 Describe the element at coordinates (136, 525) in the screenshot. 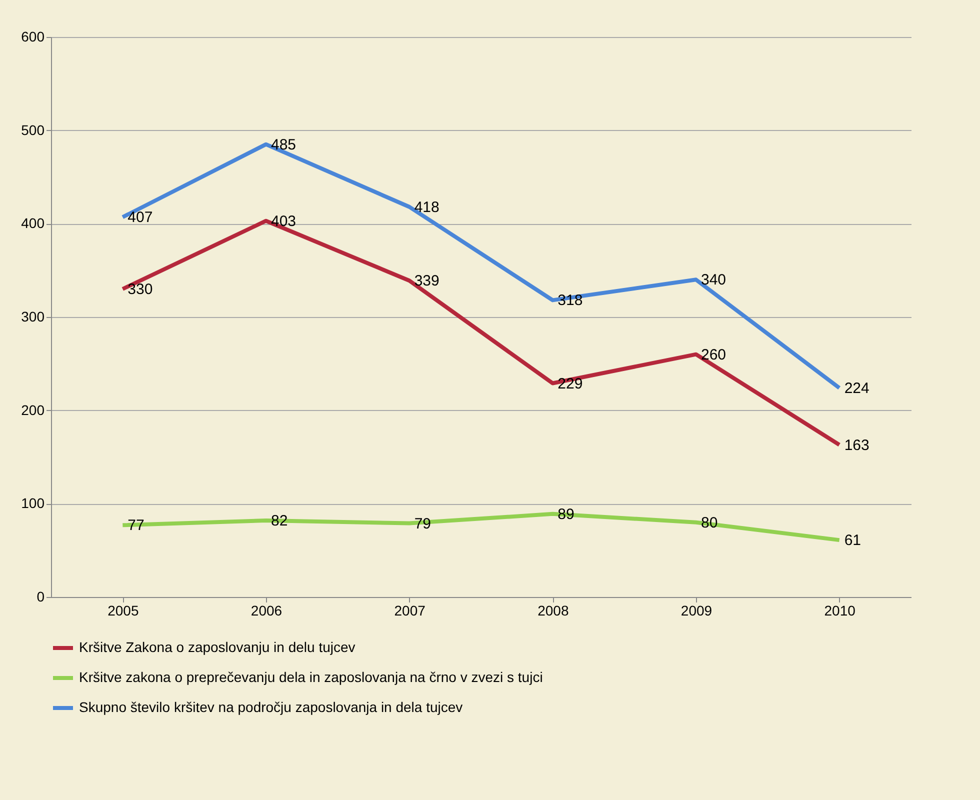

I see `data-label: 77` at that location.